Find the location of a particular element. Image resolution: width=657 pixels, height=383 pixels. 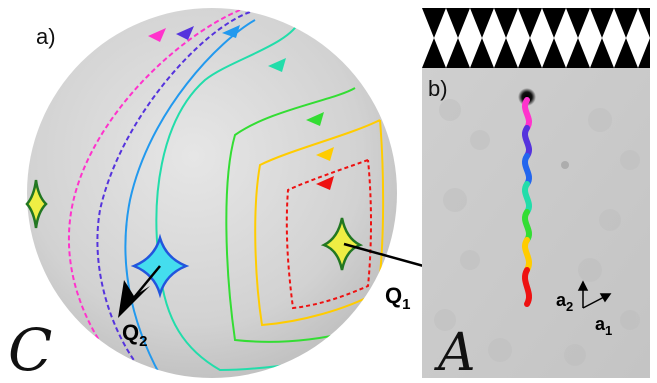

space-symbol-c: C is located at coordinates (30, 349).